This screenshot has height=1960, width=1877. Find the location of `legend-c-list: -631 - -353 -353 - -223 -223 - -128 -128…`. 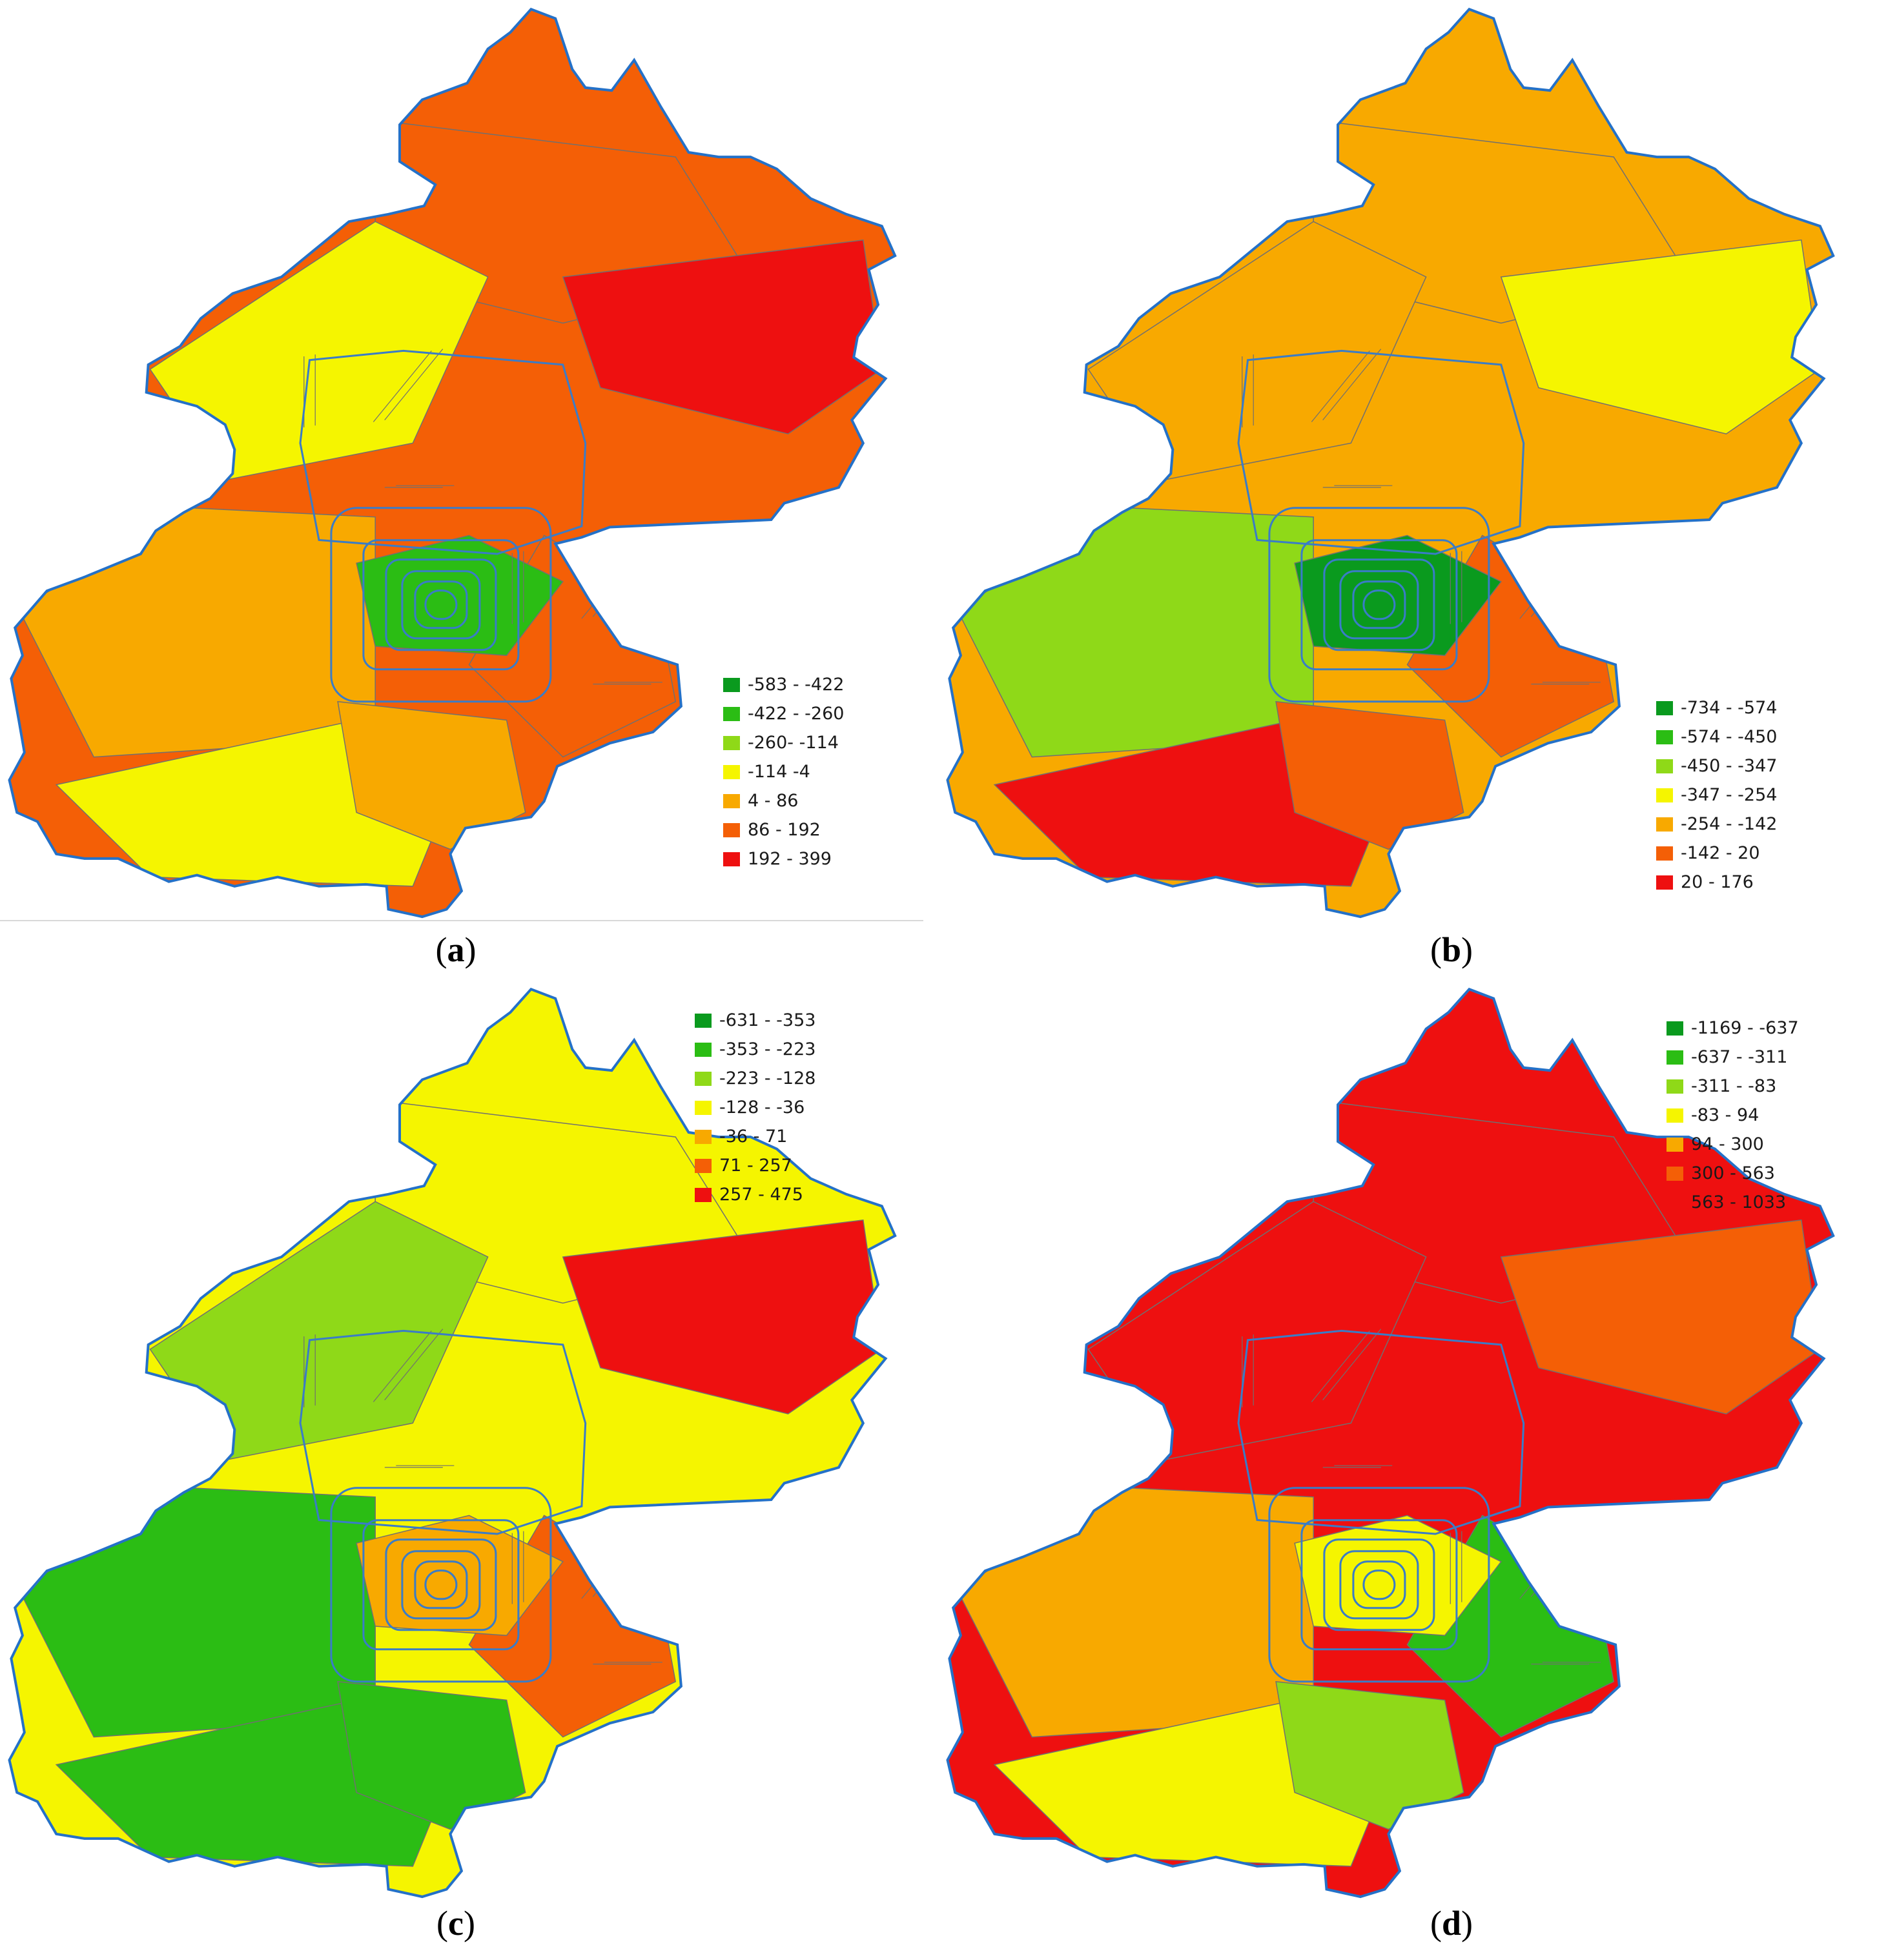

legend-c-list: -631 - -353 -353 - -223 -223 - -128 -128… is located at coordinates (755, 1107).